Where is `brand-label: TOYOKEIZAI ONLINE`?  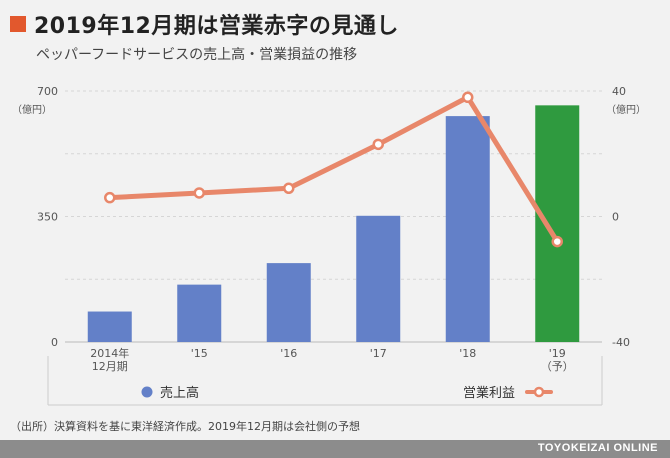
brand-label: TOYOKEIZAI ONLINE is located at coordinates (597, 448).